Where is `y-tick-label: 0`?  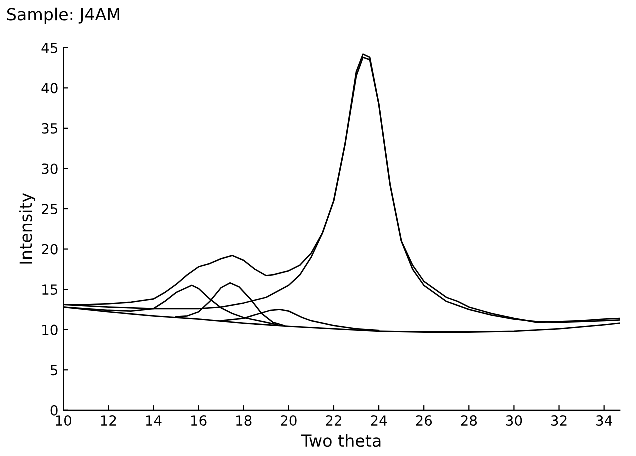 y-tick-label: 0 is located at coordinates (54, 410).